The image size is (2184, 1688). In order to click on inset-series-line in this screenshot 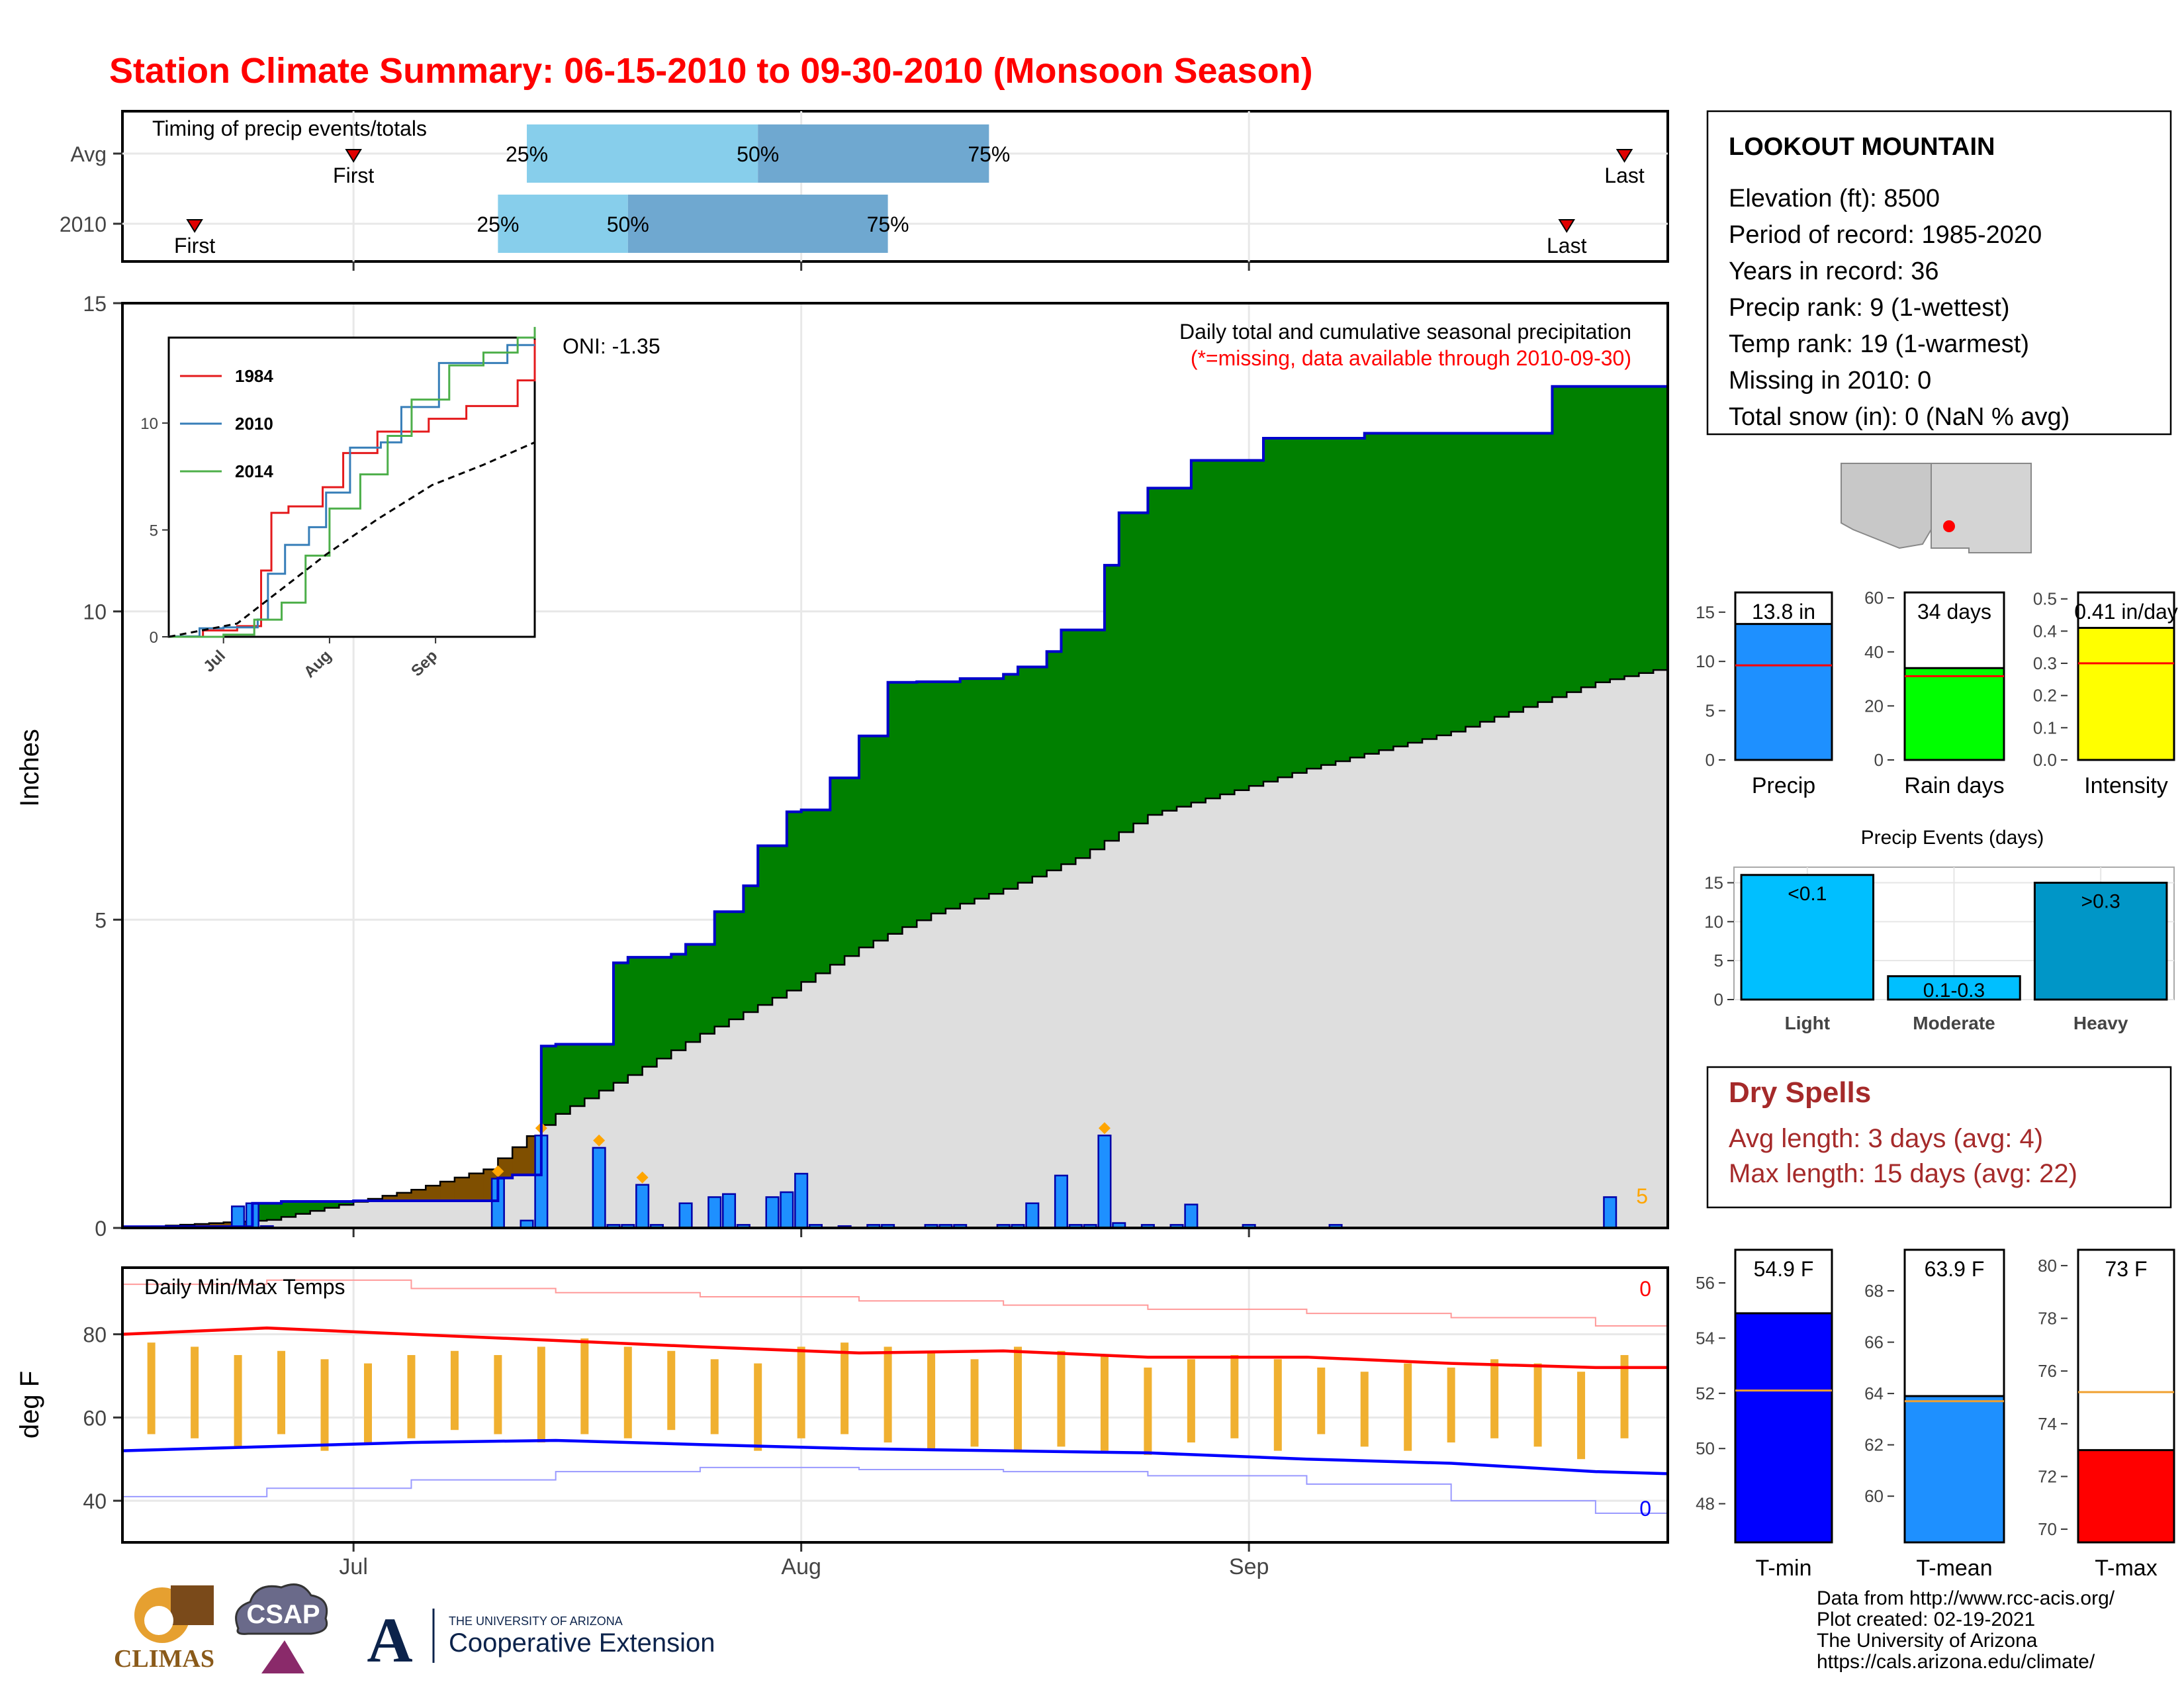, I will do `click(353, 482)`.